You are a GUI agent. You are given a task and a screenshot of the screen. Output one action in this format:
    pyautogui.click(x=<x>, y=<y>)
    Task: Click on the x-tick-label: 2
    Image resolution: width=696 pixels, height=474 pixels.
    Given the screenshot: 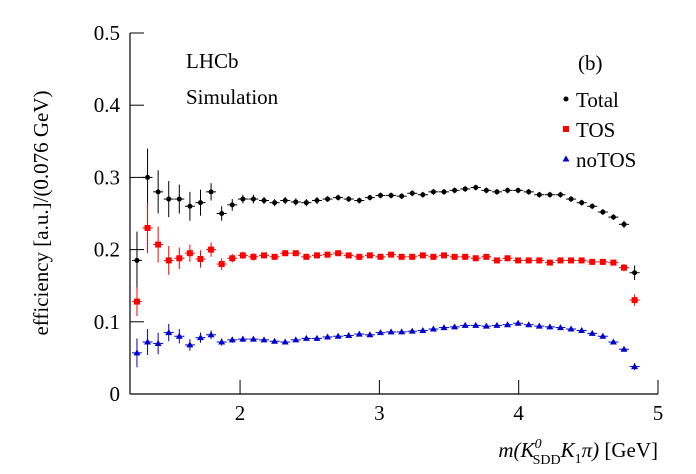 What is the action you would take?
    pyautogui.click(x=240, y=413)
    